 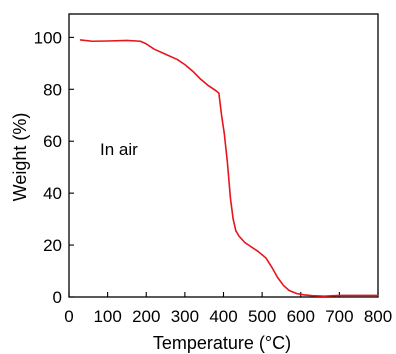 What do you see at coordinates (339, 316) in the screenshot?
I see `x-tick-label: 700` at bounding box center [339, 316].